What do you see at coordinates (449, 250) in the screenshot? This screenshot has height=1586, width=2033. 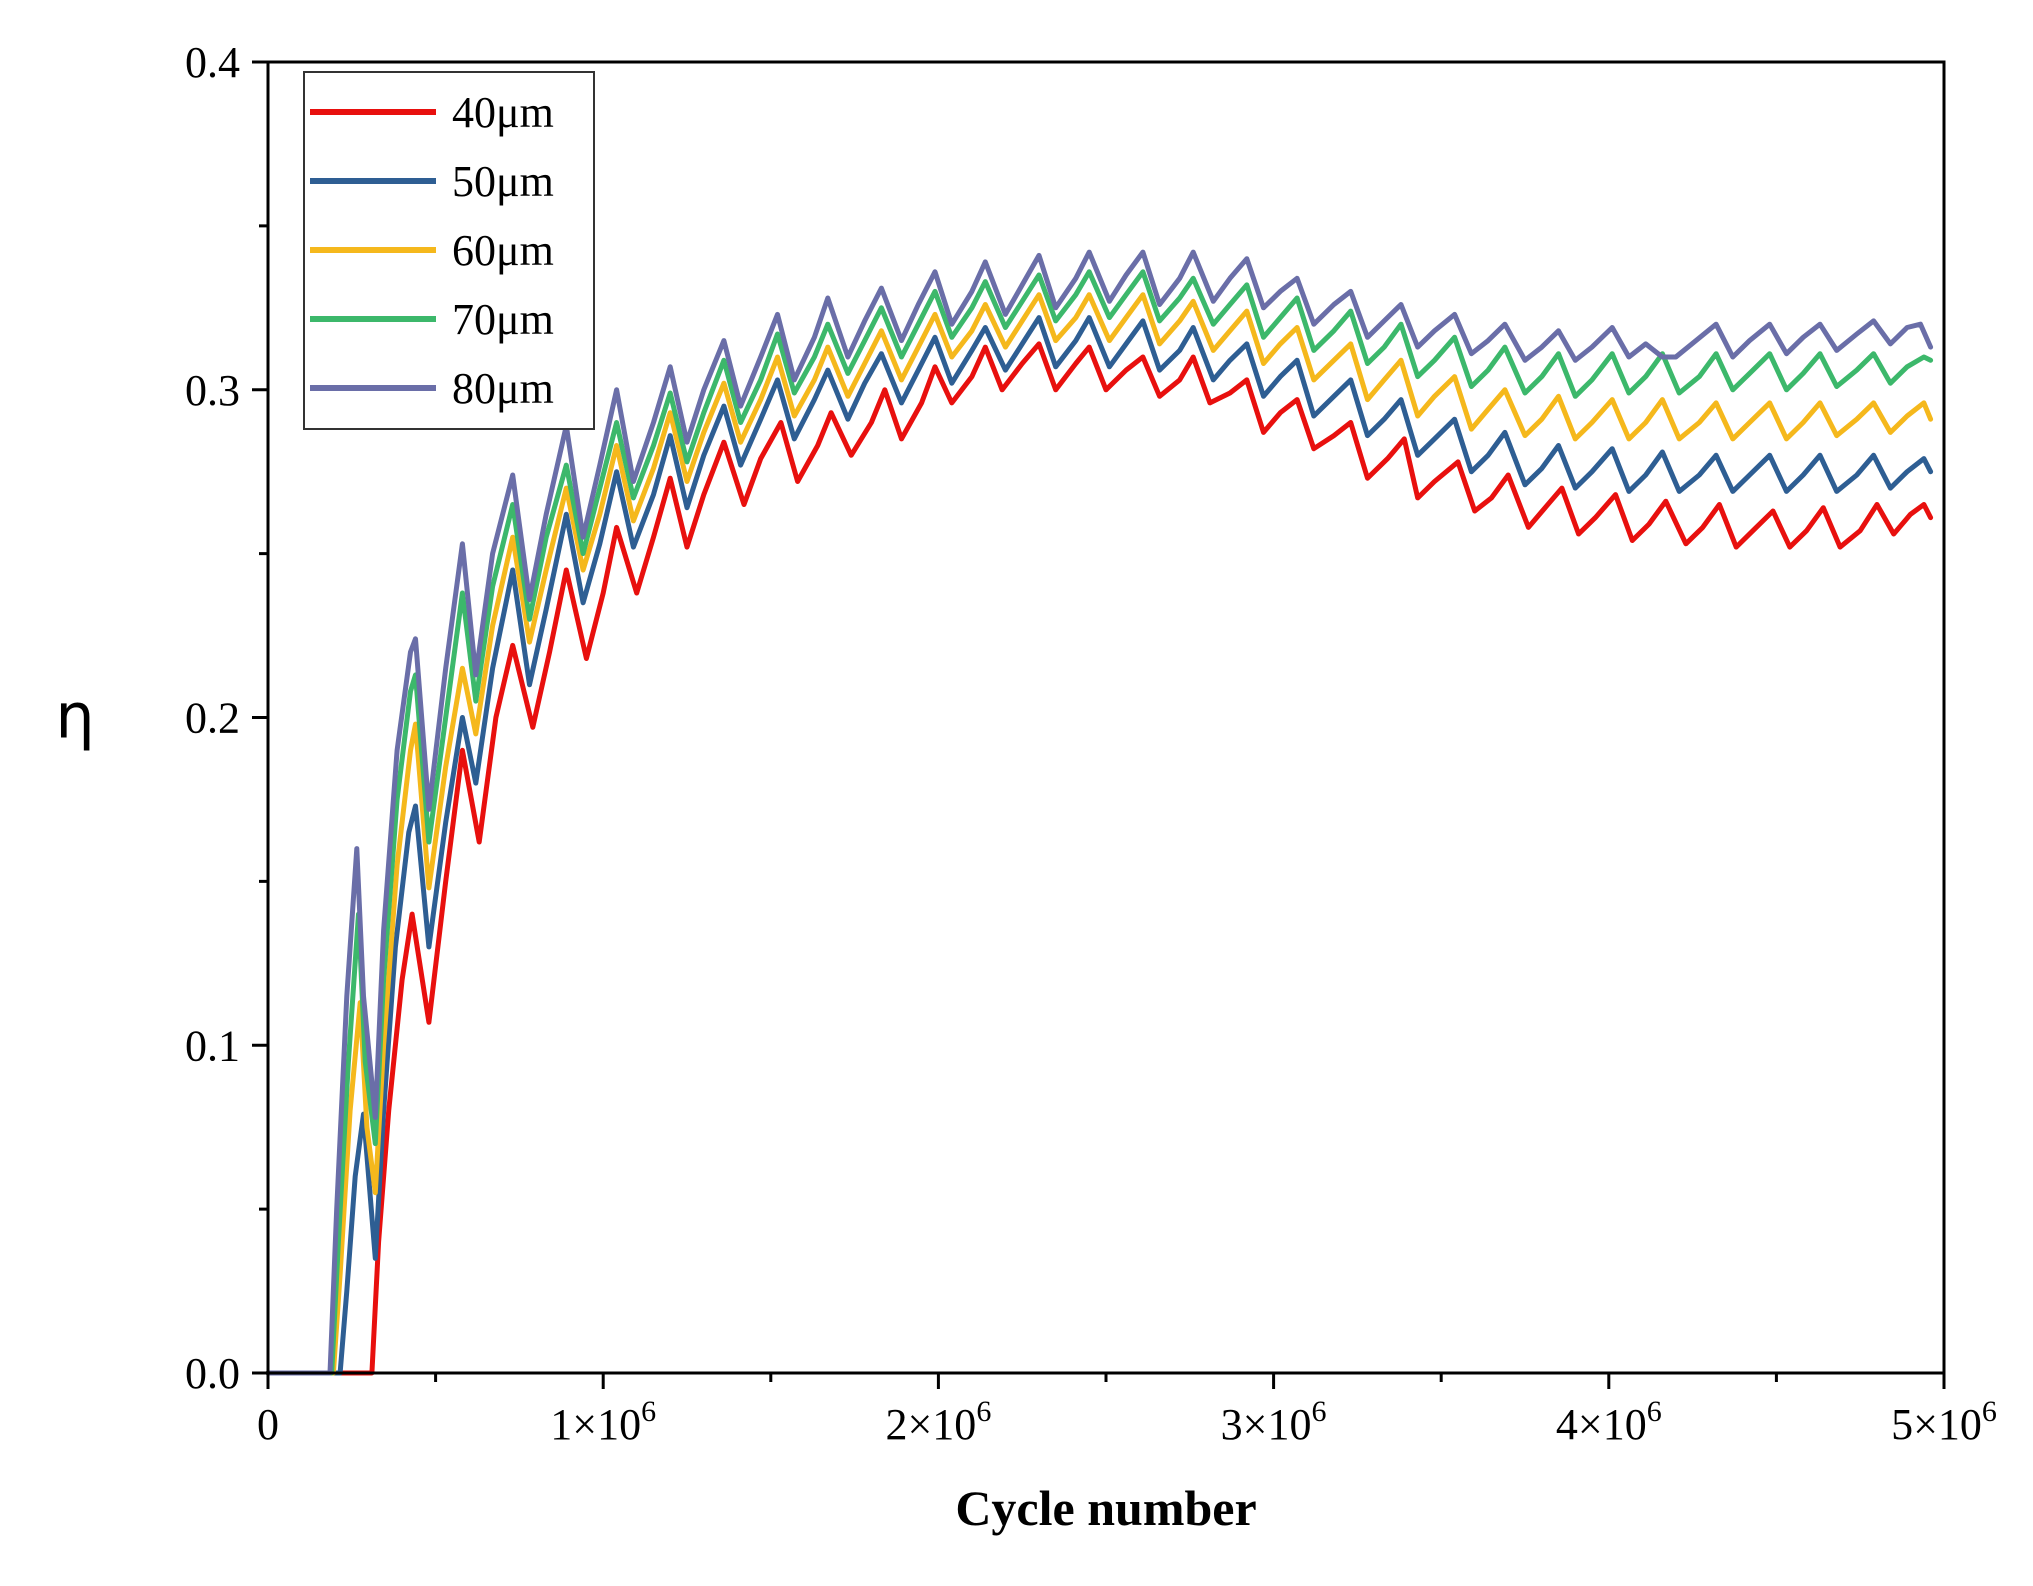 I see `legend: 40μm 50μm 60μm 70μm 80μm` at bounding box center [449, 250].